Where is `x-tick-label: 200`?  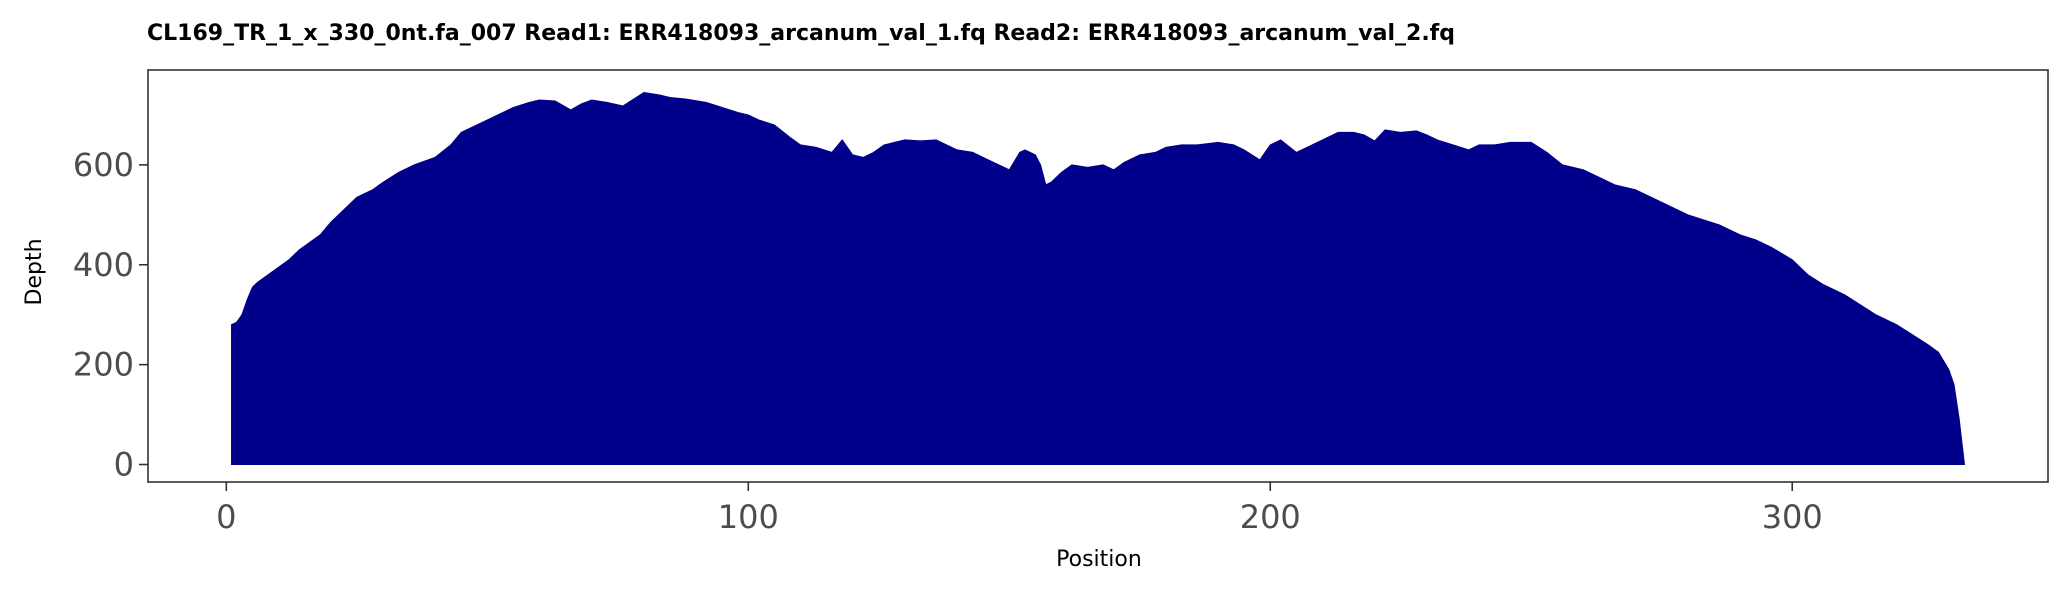 x-tick-label: 200 is located at coordinates (1270, 517).